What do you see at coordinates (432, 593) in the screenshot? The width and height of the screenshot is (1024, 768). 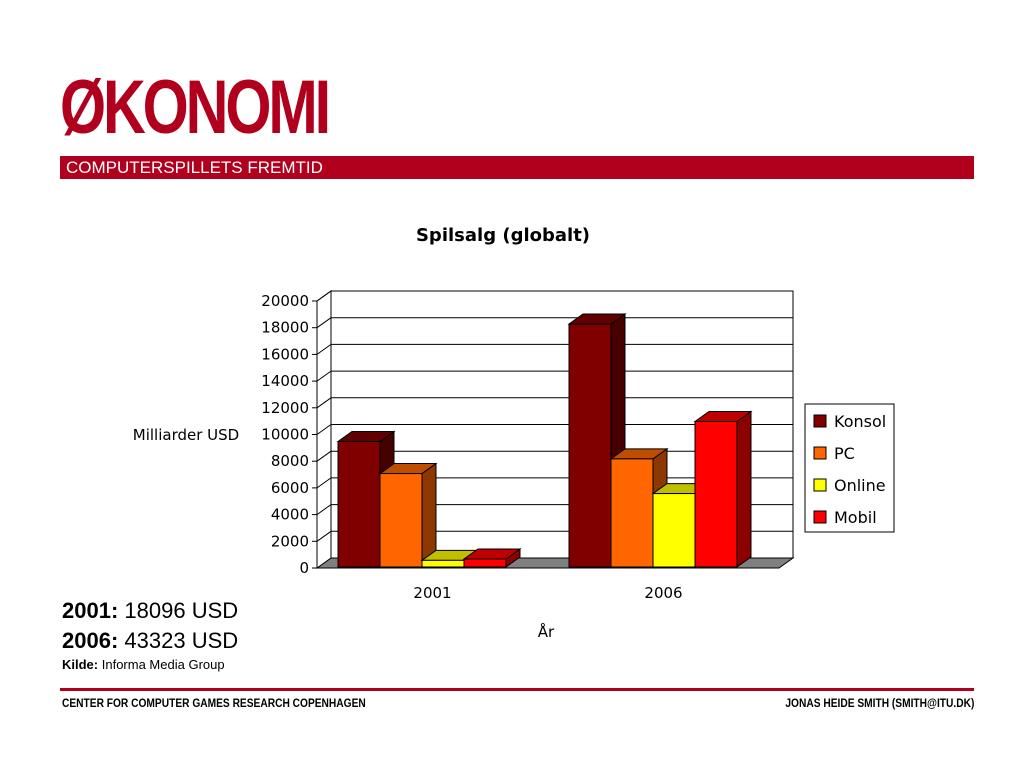 I see `x-tick-label: 2001` at bounding box center [432, 593].